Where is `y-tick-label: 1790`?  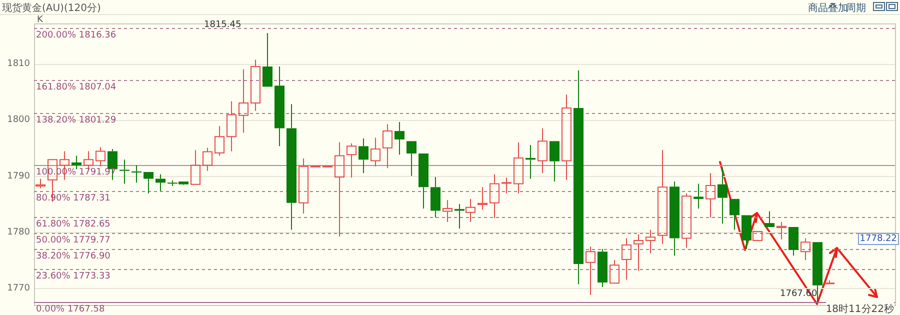
y-tick-label: 1790 is located at coordinates (18, 176).